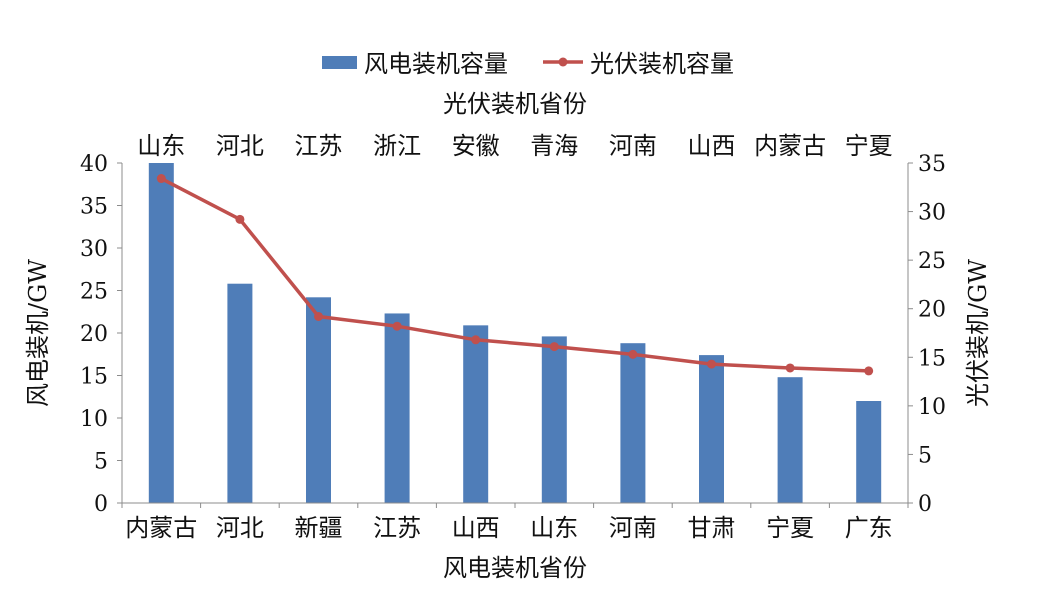 Image resolution: width=1056 pixels, height=595 pixels. Describe the element at coordinates (94, 419) in the screenshot. I see `left-tick-label: 10` at that location.